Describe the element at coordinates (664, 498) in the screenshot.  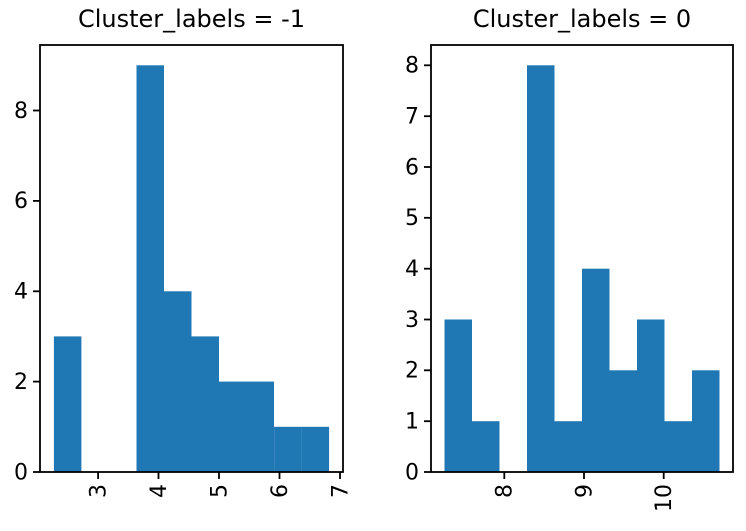
I see `x-tick-label: 10` at that location.